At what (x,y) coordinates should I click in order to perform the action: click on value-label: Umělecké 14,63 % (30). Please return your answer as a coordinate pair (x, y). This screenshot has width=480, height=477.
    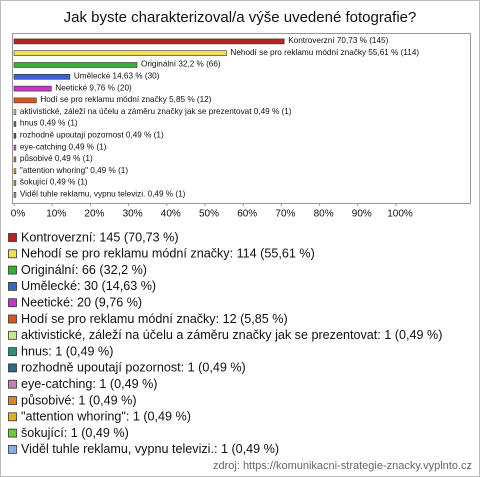
    Looking at the image, I should click on (117, 75).